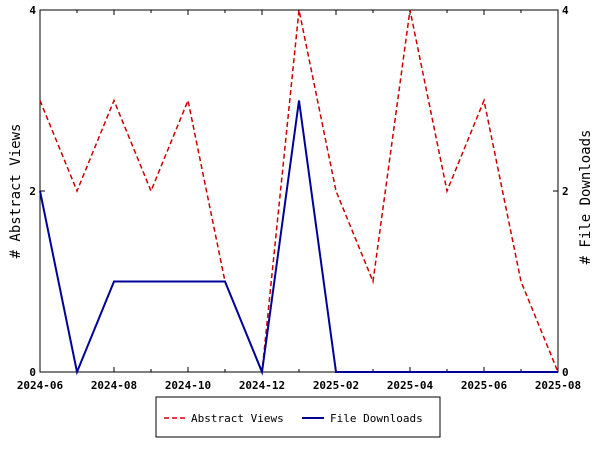 The width and height of the screenshot is (600, 450). What do you see at coordinates (410, 385) in the screenshot?
I see `x-tick-label: 2025-04` at bounding box center [410, 385].